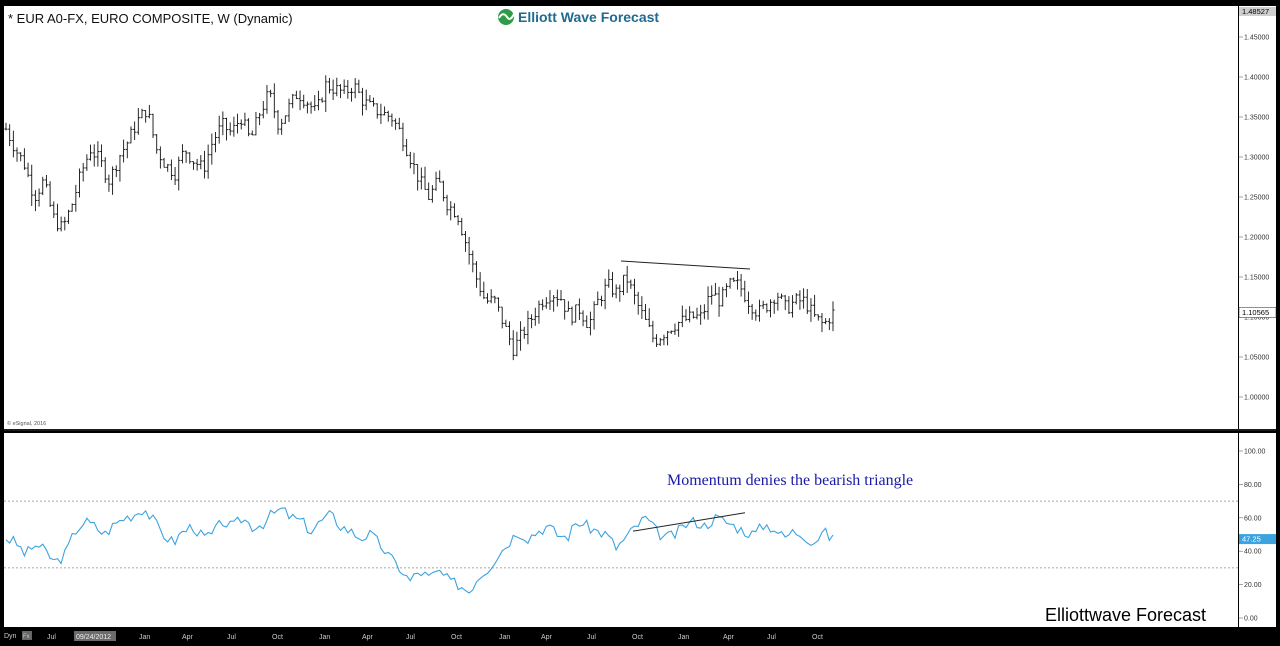 The image size is (1280, 646). Describe the element at coordinates (1257, 217) in the screenshot. I see `price-axis-panel` at that location.